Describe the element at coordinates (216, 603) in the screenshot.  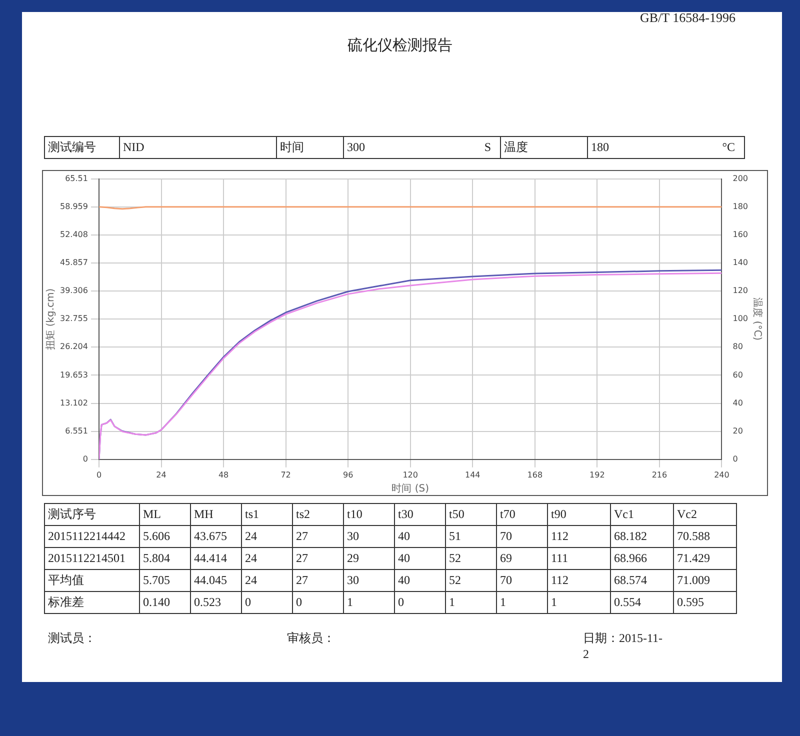
I see `text: 0.523` at that location.